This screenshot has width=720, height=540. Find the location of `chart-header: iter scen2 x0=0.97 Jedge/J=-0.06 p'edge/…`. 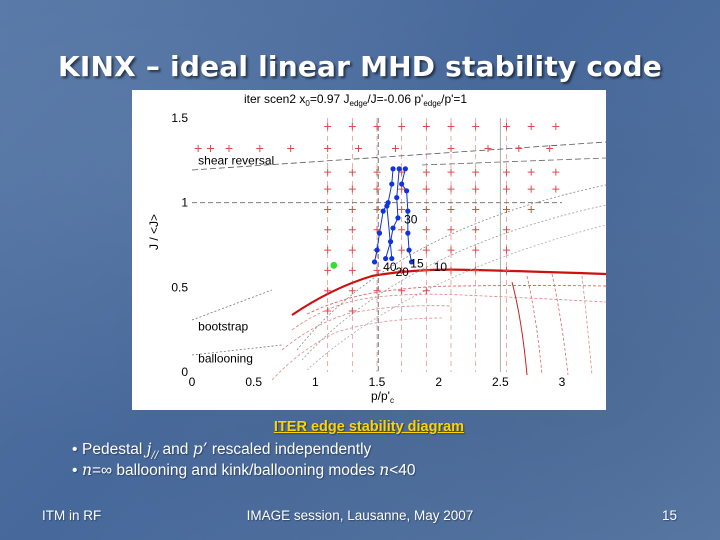

chart-header: iter scen2 x0=0.97 Jedge/J=-0.06 p'edge/… is located at coordinates (355, 100).